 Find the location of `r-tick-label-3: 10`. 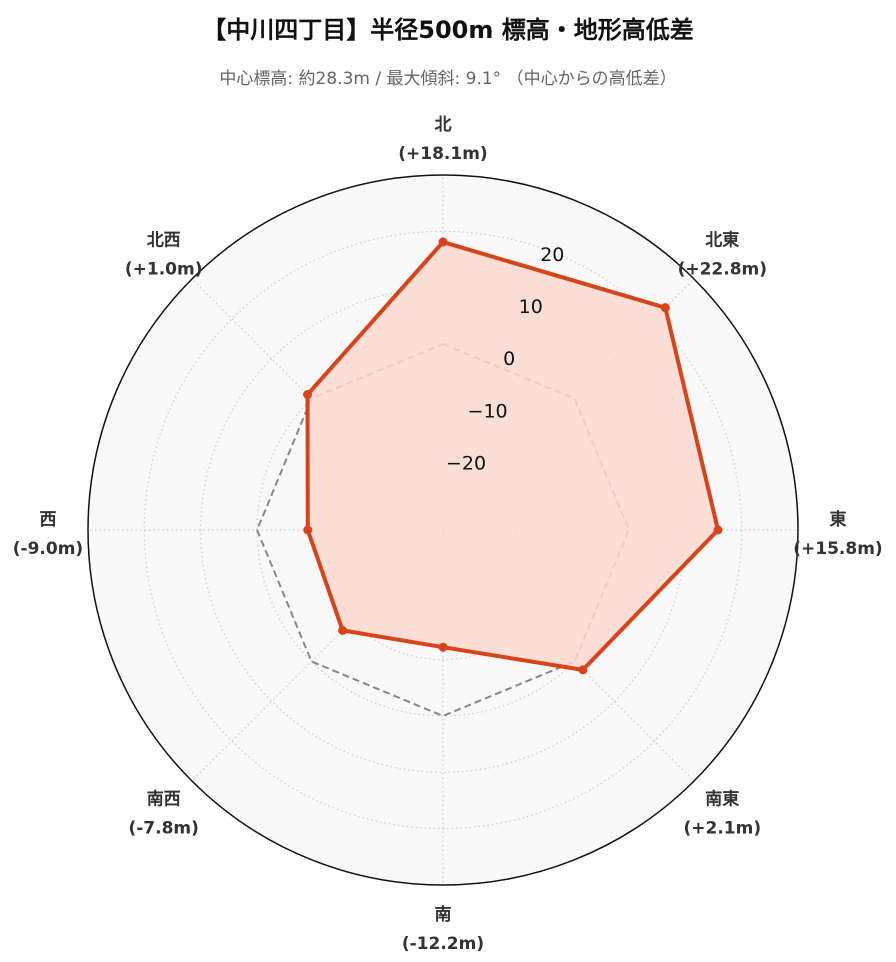

r-tick-label-3: 10 is located at coordinates (531, 307).